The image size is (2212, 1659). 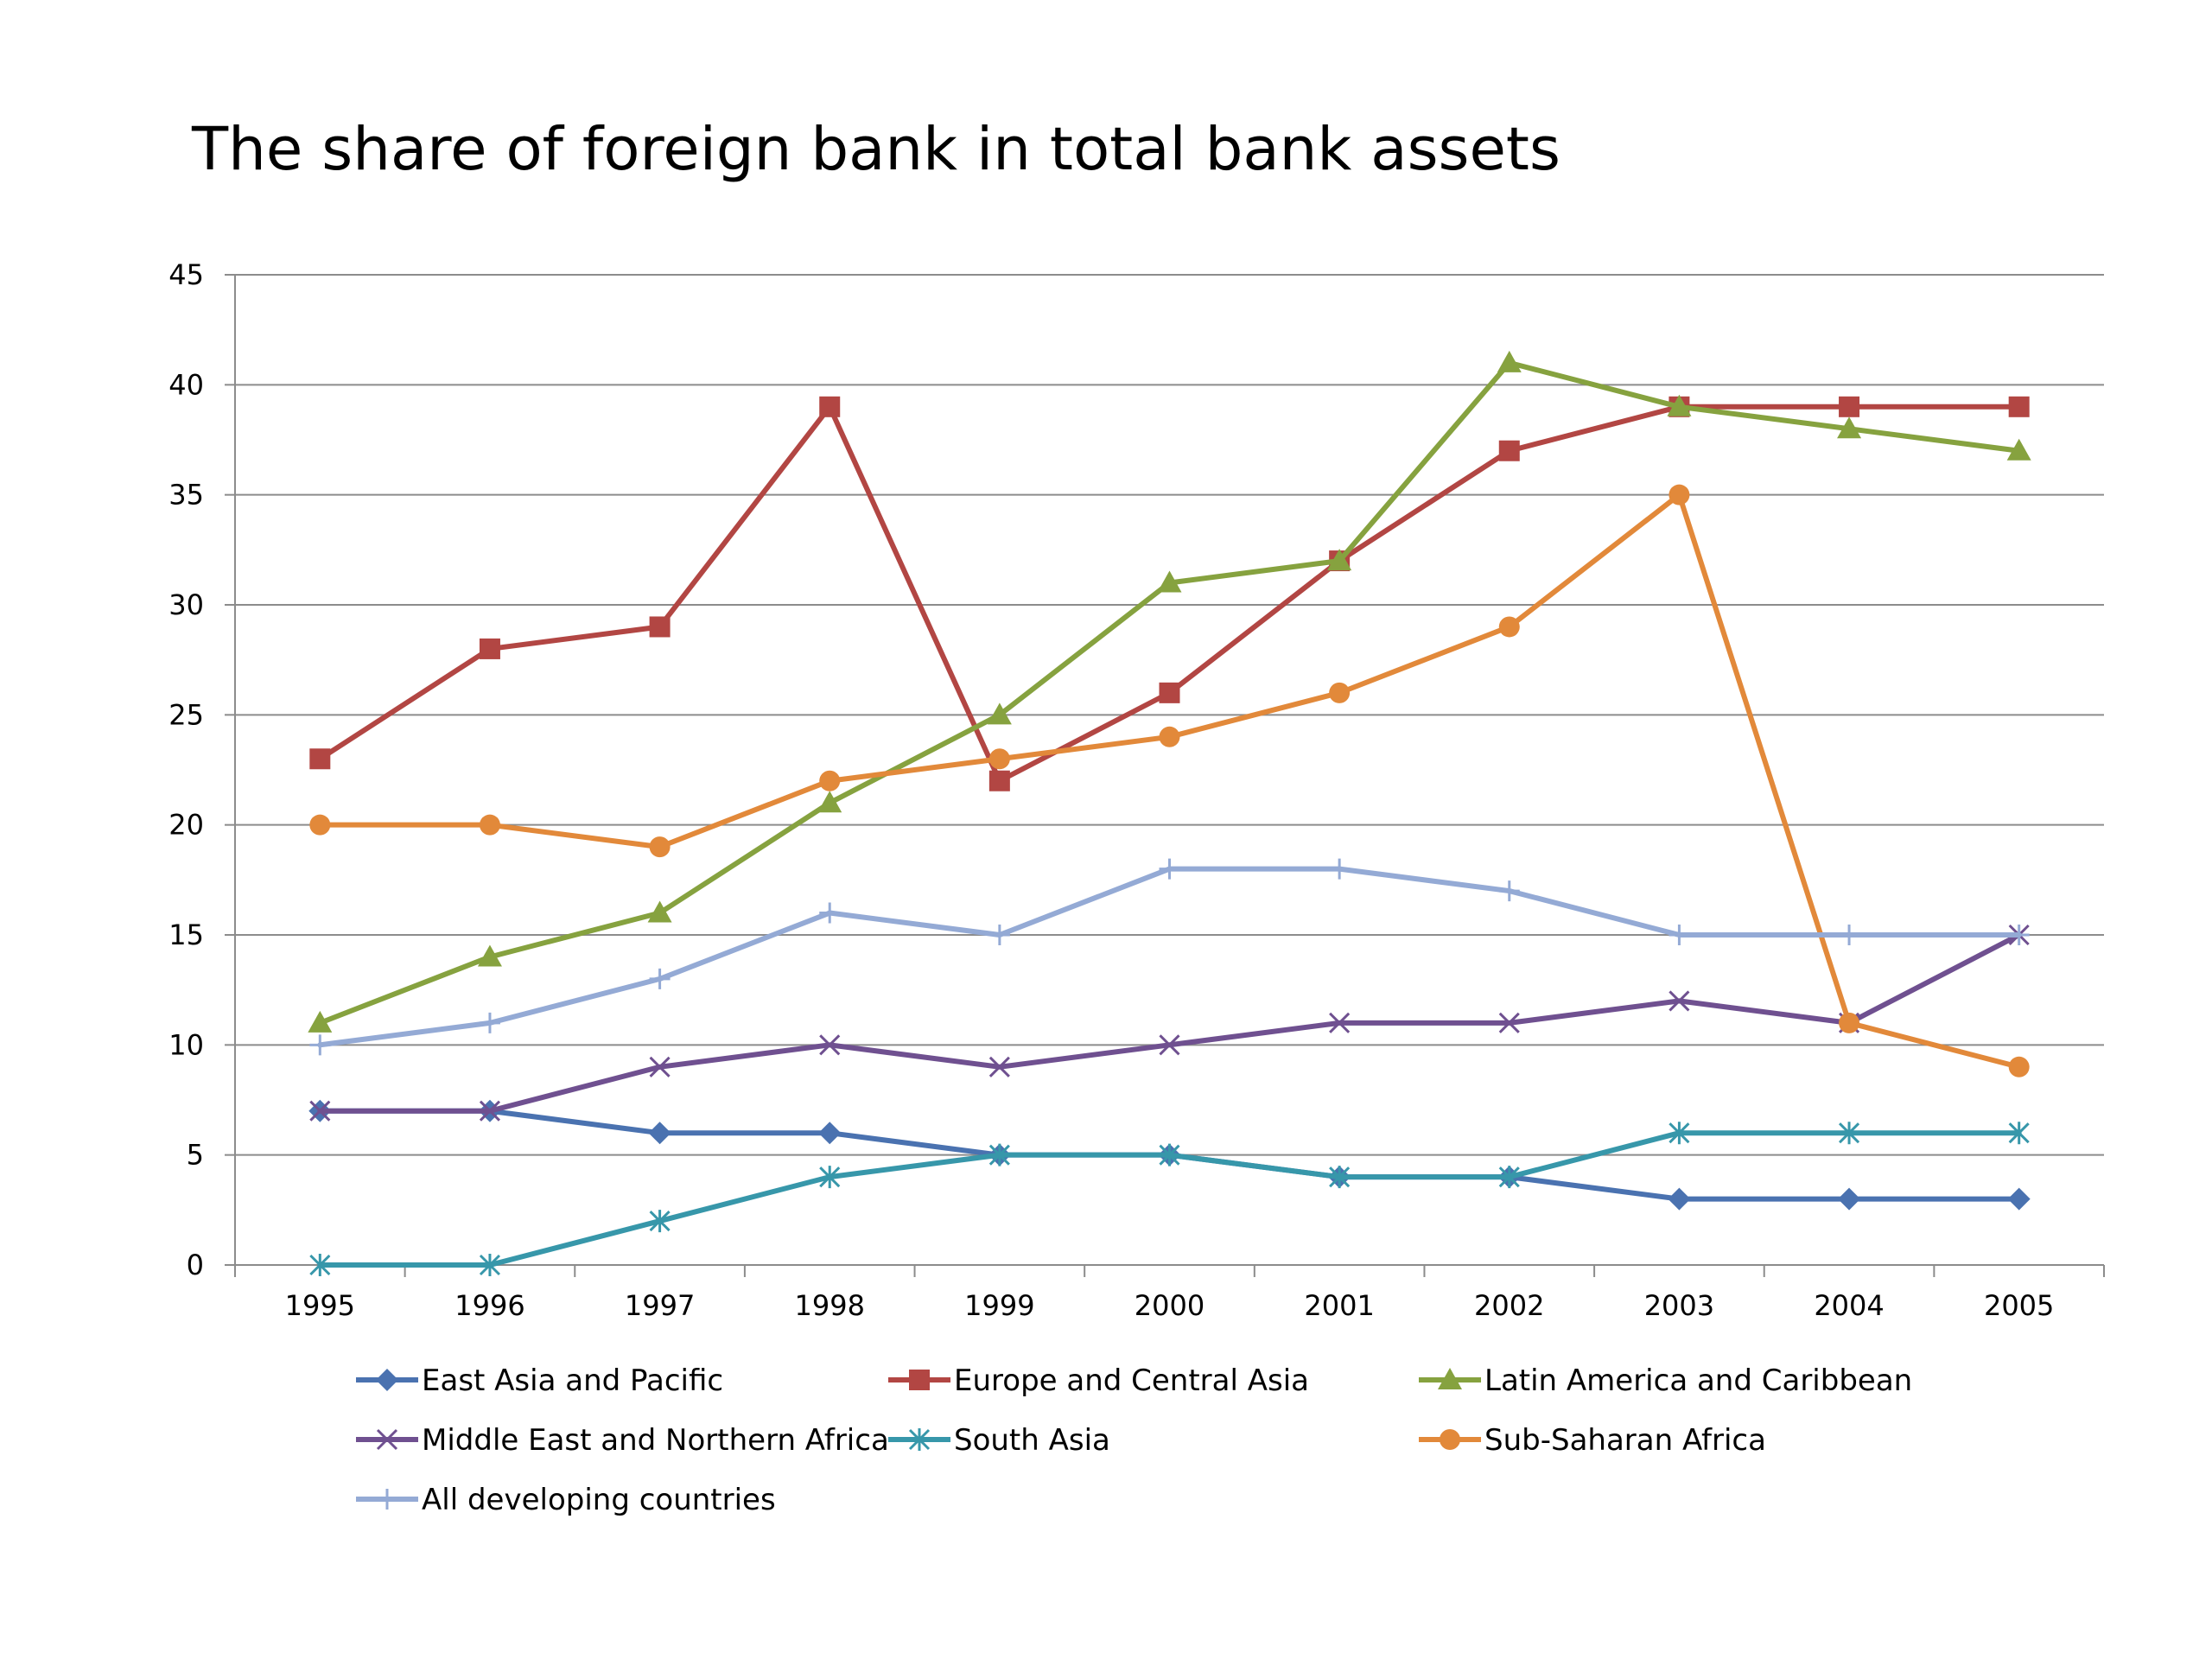 I want to click on y-tick-label: 0, so click(x=195, y=1265).